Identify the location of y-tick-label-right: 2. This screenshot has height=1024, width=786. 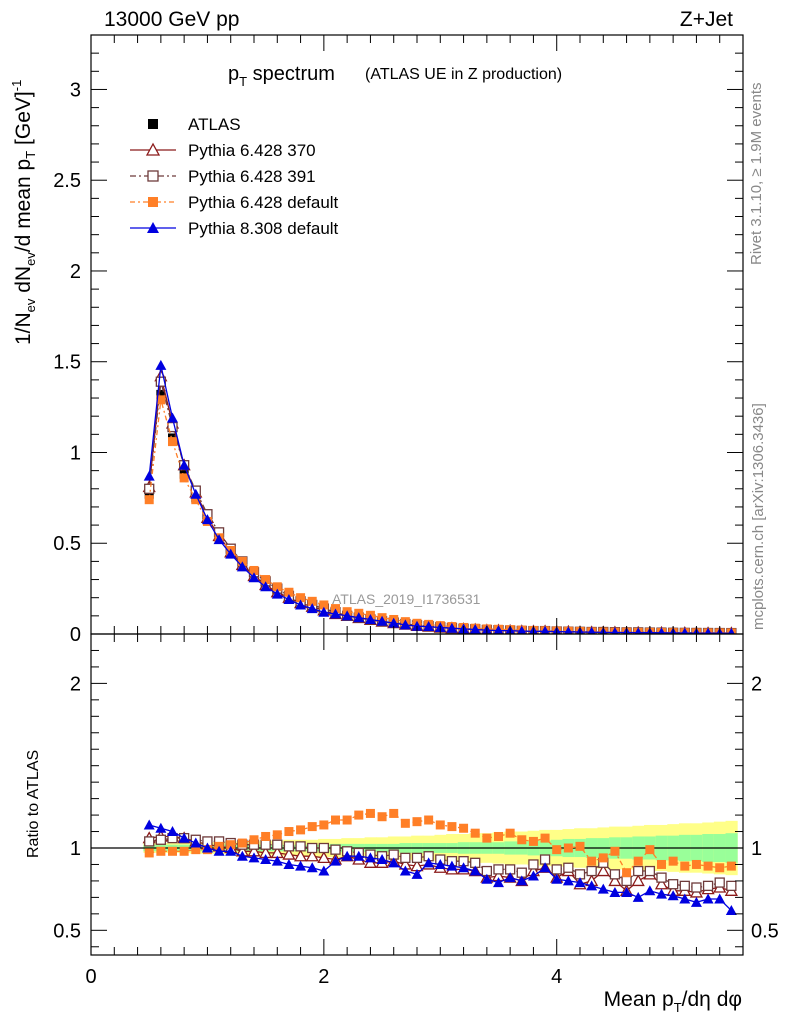
(756, 684).